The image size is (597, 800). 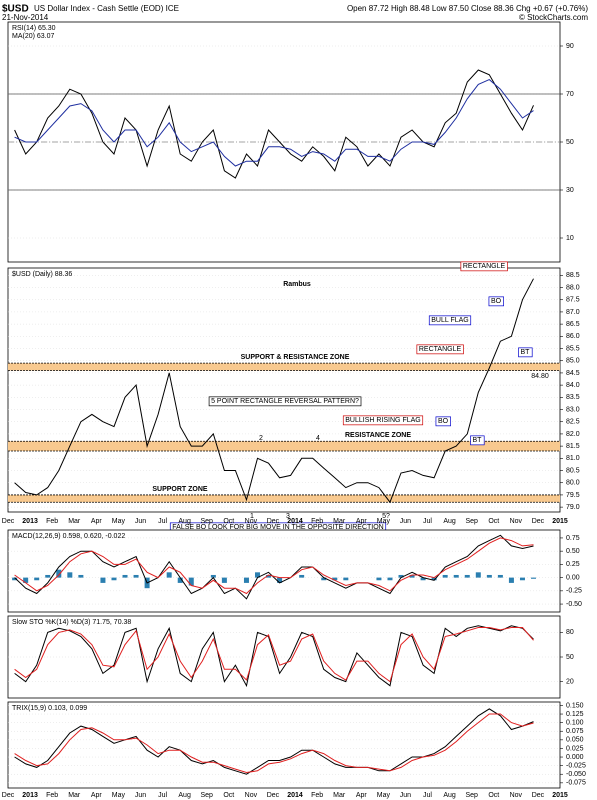 I want to click on y-tick-label: 70, so click(x=570, y=94).